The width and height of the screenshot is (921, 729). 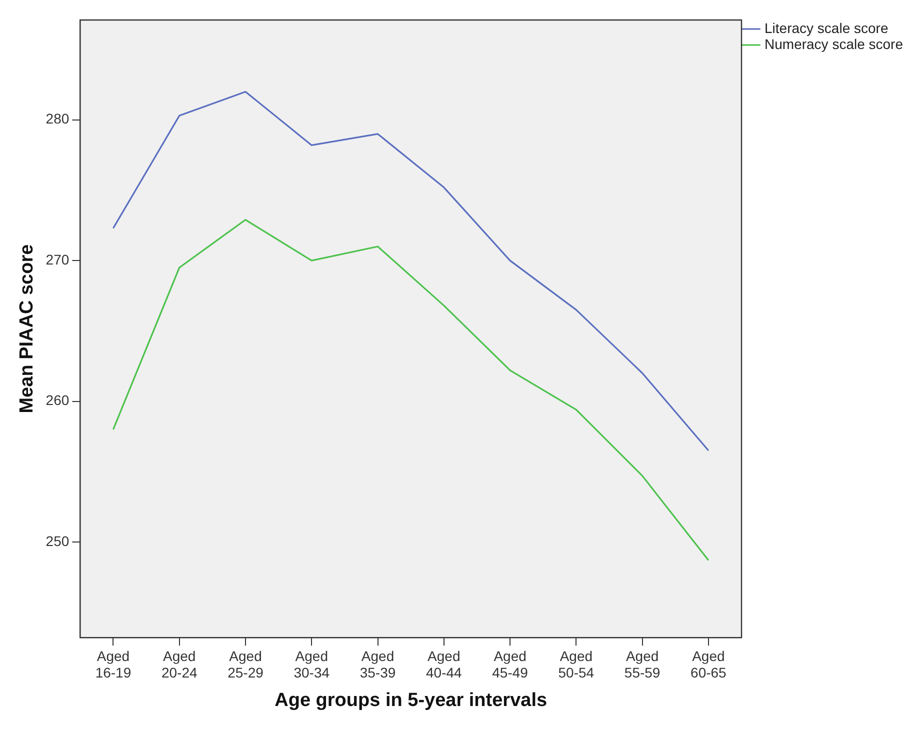 What do you see at coordinates (58, 259) in the screenshot?
I see `y-tick-label: 270` at bounding box center [58, 259].